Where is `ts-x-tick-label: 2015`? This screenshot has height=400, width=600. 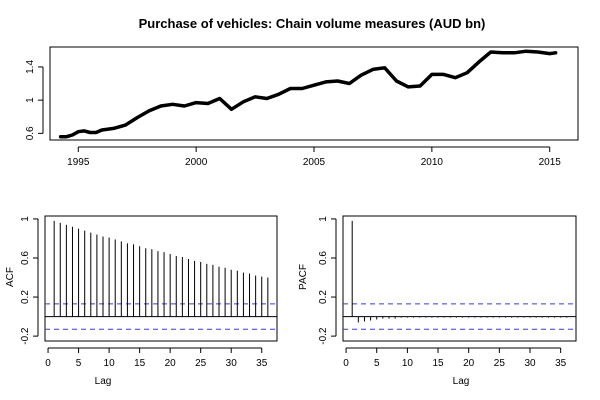
ts-x-tick-label: 2015 is located at coordinates (550, 162).